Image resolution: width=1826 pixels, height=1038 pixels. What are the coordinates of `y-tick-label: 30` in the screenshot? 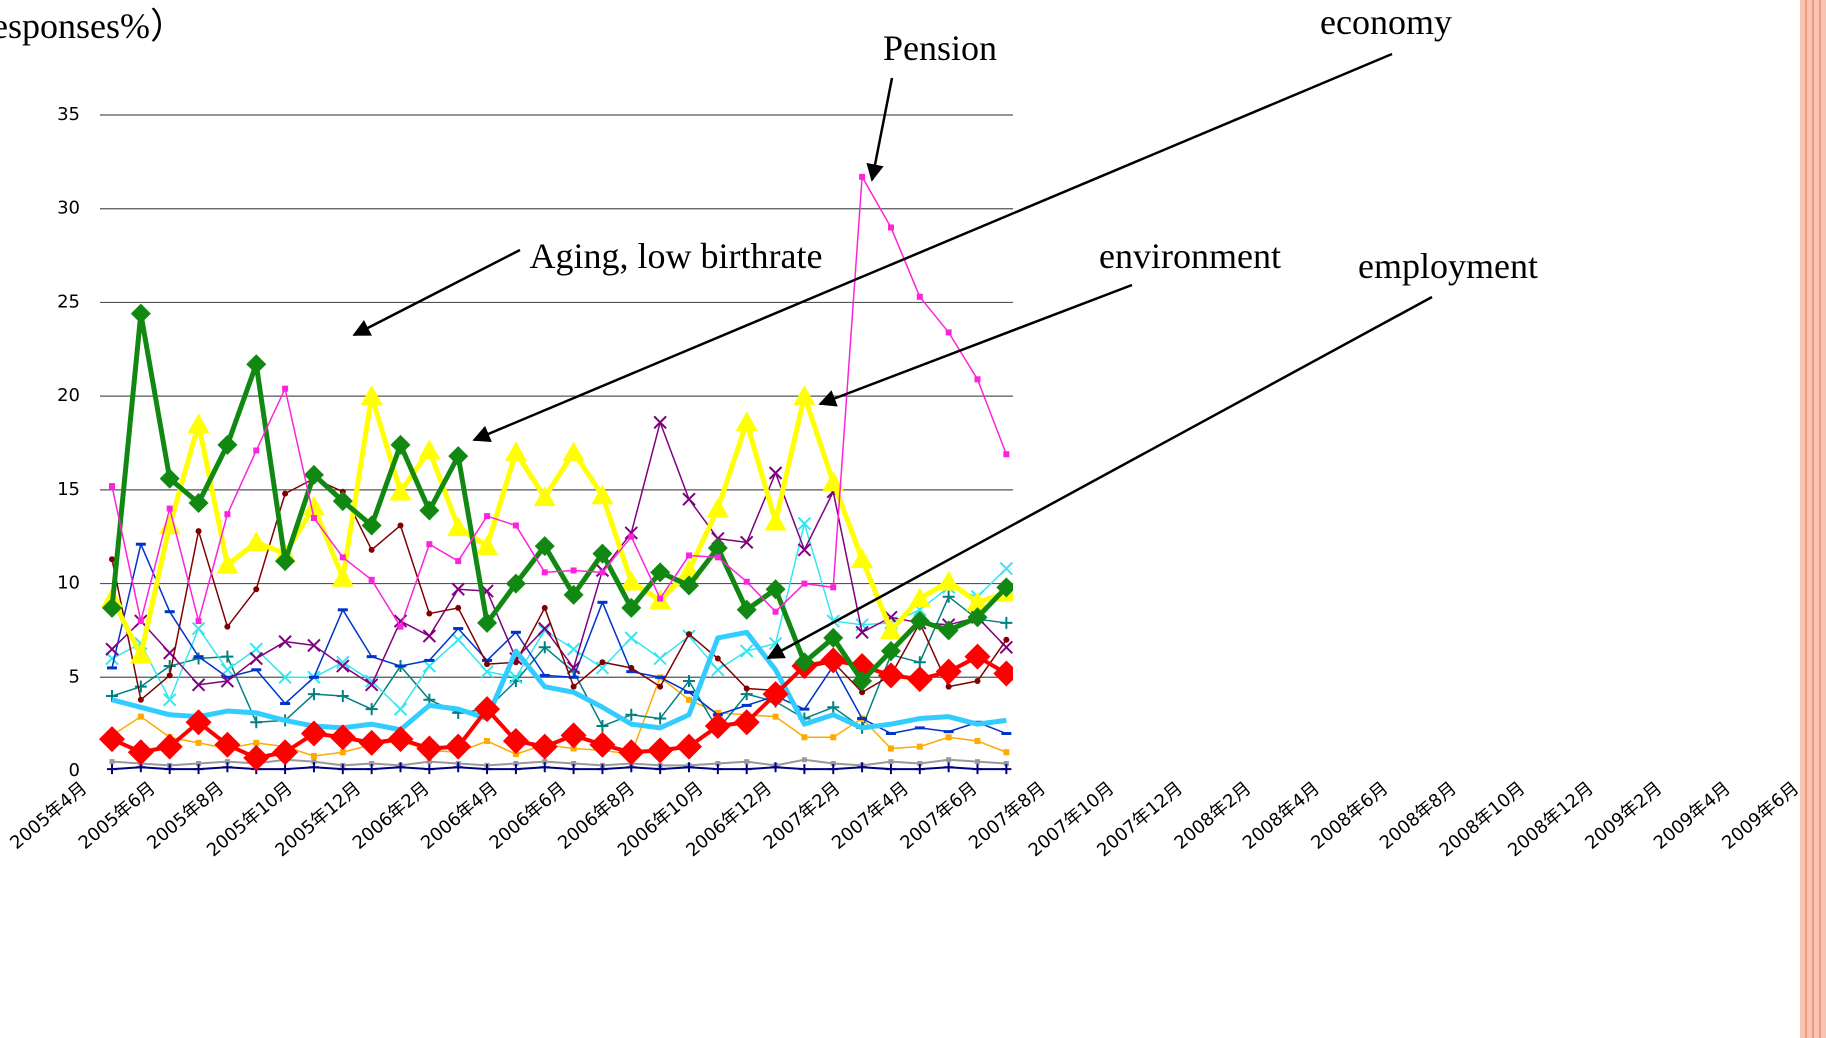 It's located at (68, 208).